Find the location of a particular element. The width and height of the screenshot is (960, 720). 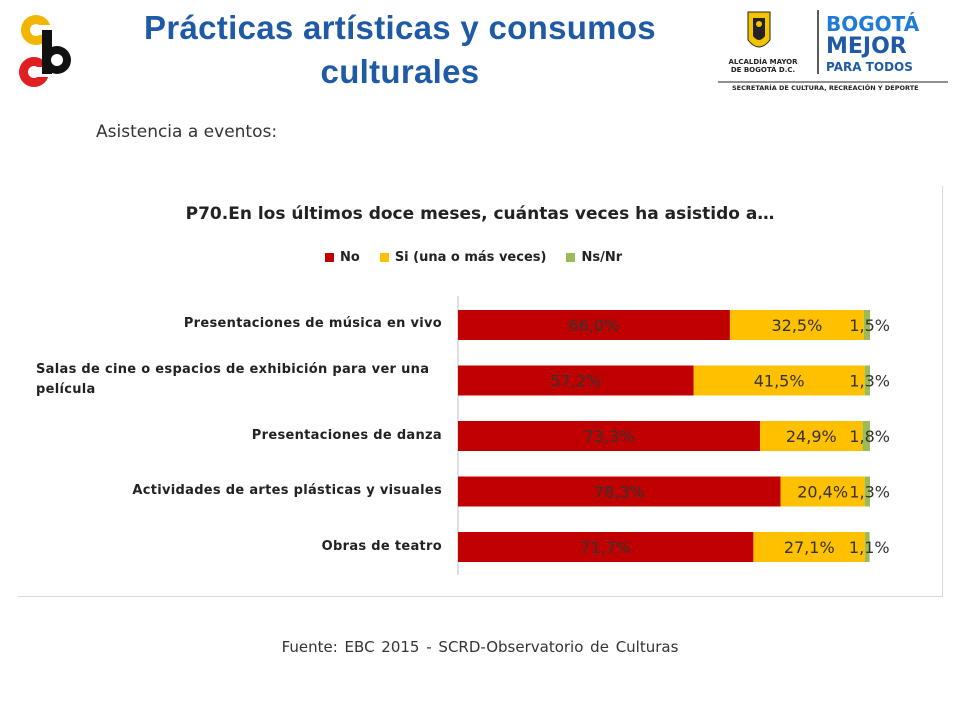

category-label-teatro: Obras de teatro is located at coordinates (381, 546).